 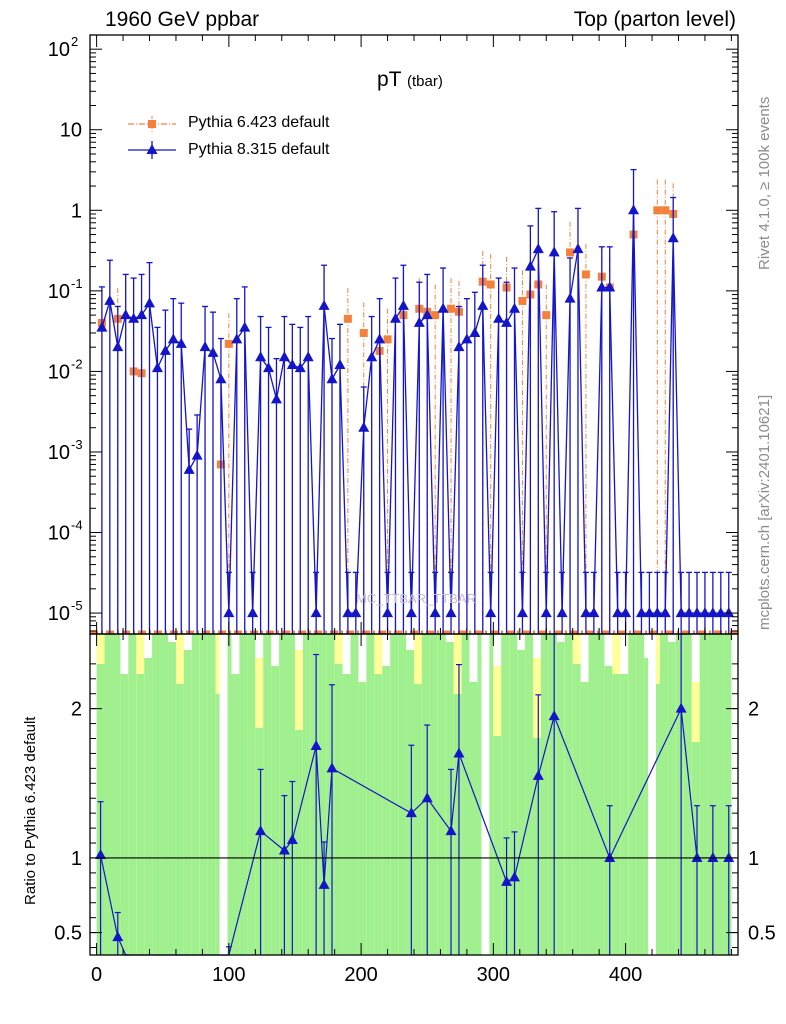 What do you see at coordinates (182, 19) in the screenshot?
I see `header-left: 1960 GeV ppbar` at bounding box center [182, 19].